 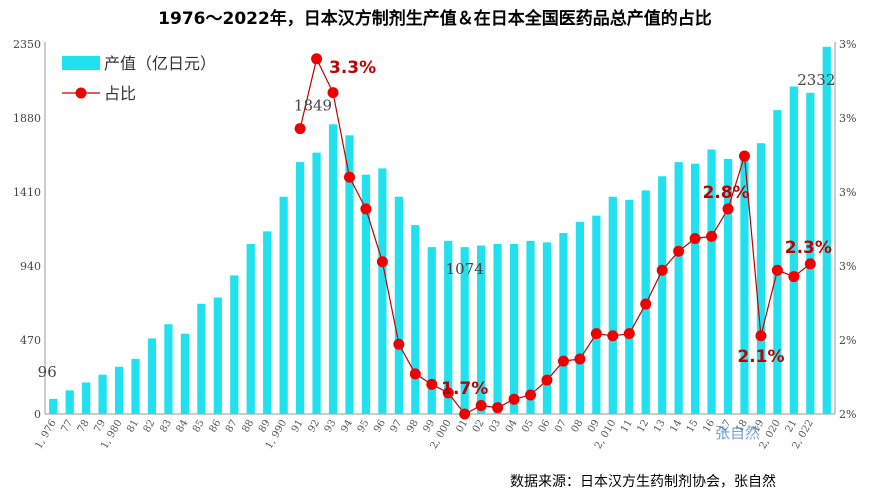 What do you see at coordinates (792, 426) in the screenshot?
I see `x-axis-tick-label: 21` at bounding box center [792, 426].